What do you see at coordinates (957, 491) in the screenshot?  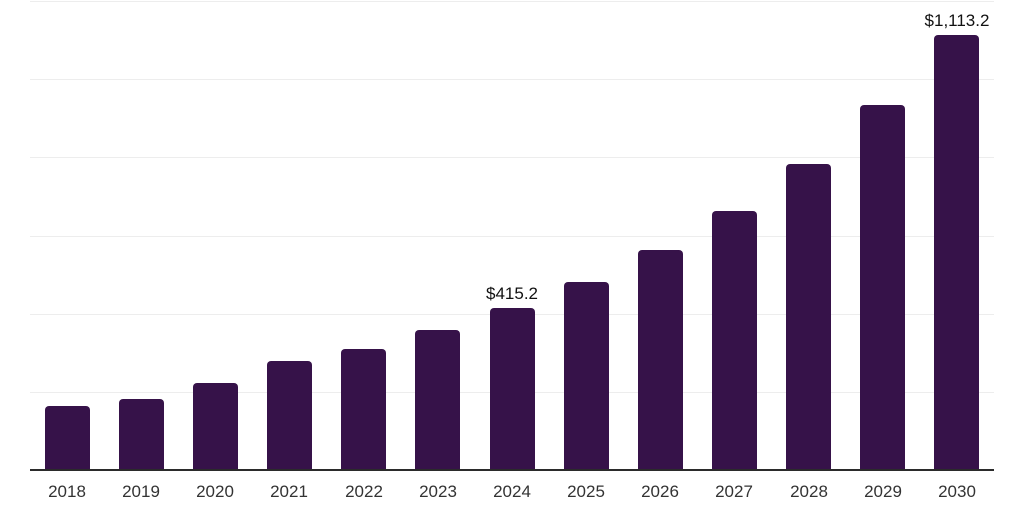 I see `x-tick-2030: 2030` at bounding box center [957, 491].